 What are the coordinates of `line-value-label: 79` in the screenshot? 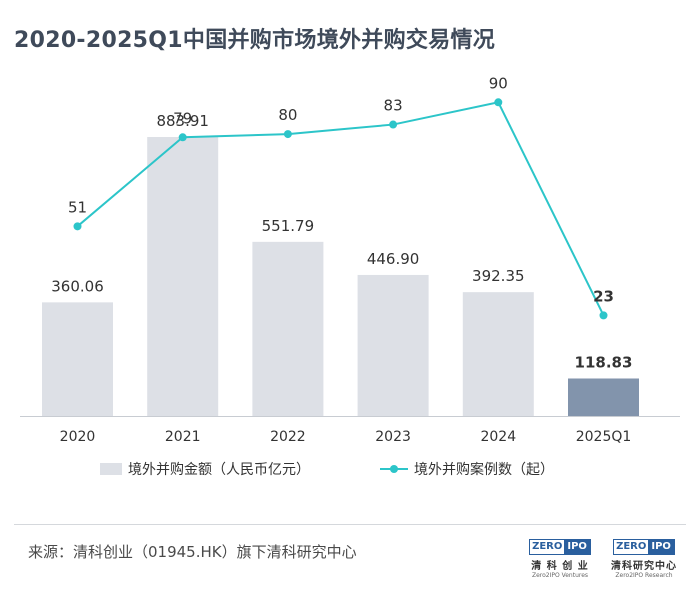 It's located at (182, 118).